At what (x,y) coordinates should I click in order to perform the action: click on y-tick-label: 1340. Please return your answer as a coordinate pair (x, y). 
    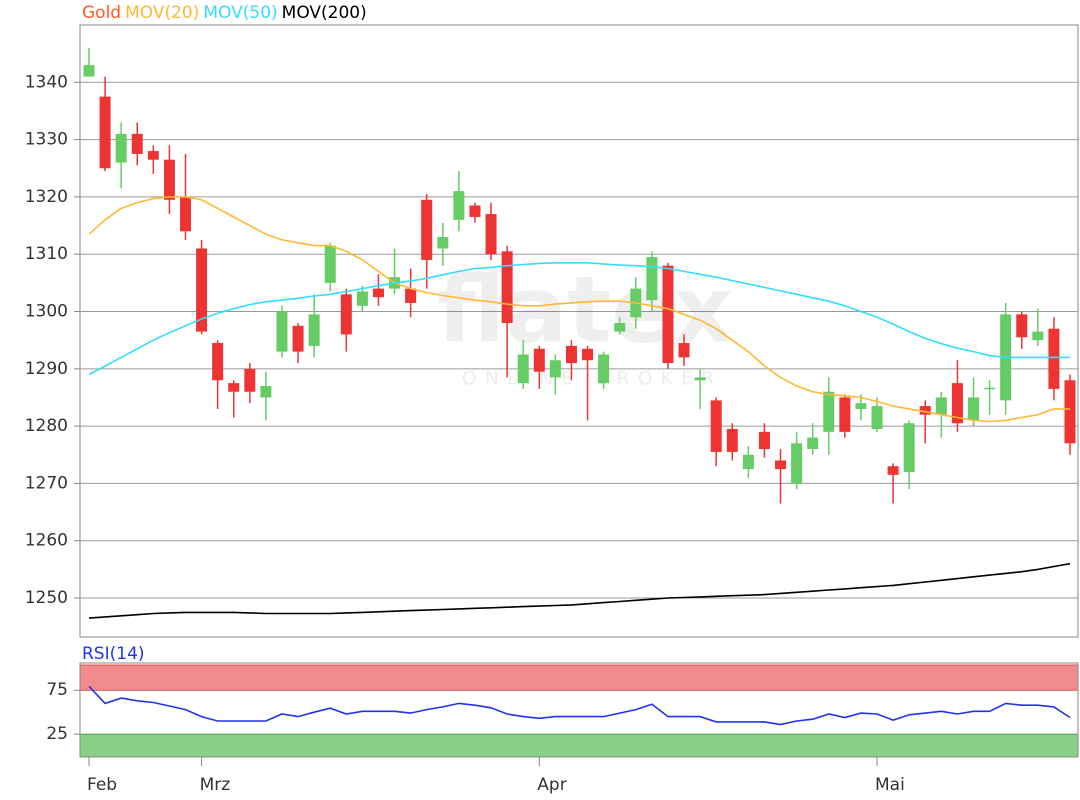
    Looking at the image, I should click on (46, 82).